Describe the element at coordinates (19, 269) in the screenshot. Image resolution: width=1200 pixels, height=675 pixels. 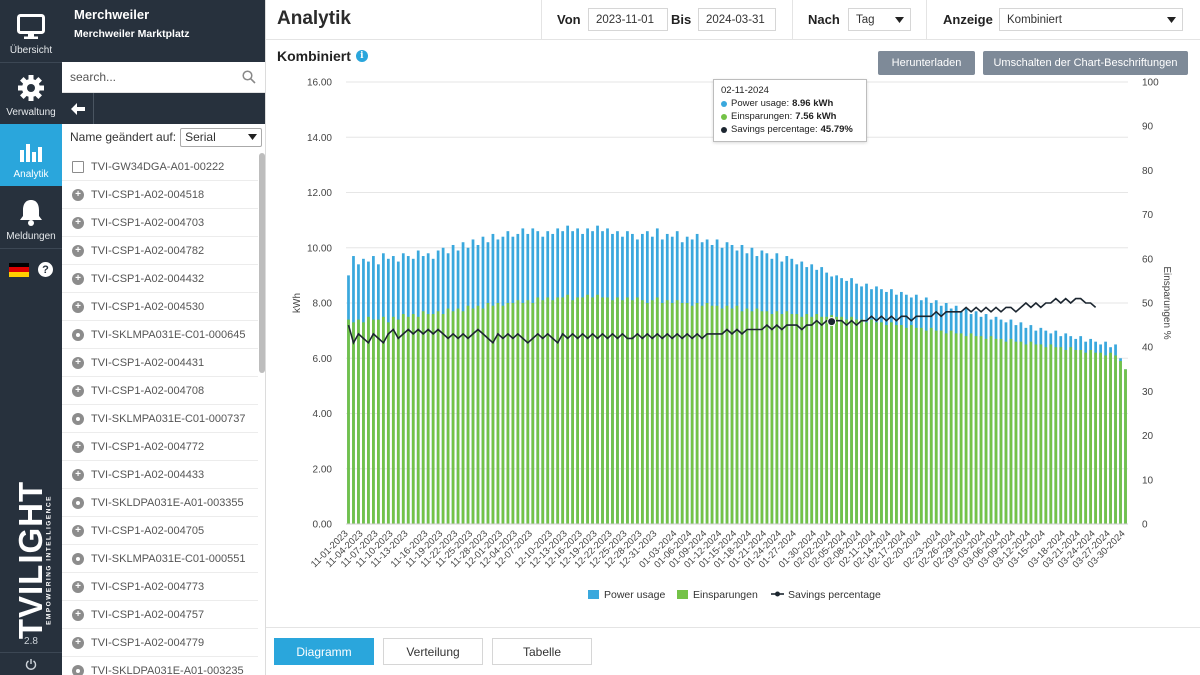
I see `german-flag-icon` at that location.